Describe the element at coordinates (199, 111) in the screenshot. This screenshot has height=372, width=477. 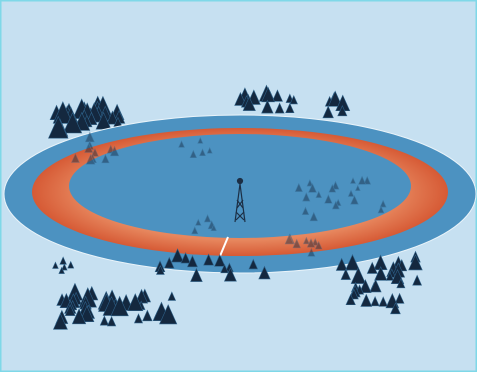
I see `trees-back` at that location.